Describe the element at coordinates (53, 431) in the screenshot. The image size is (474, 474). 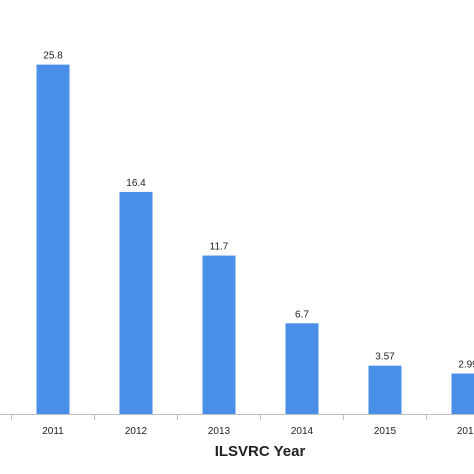
I see `x-tick-label-2011: 2011` at that location.